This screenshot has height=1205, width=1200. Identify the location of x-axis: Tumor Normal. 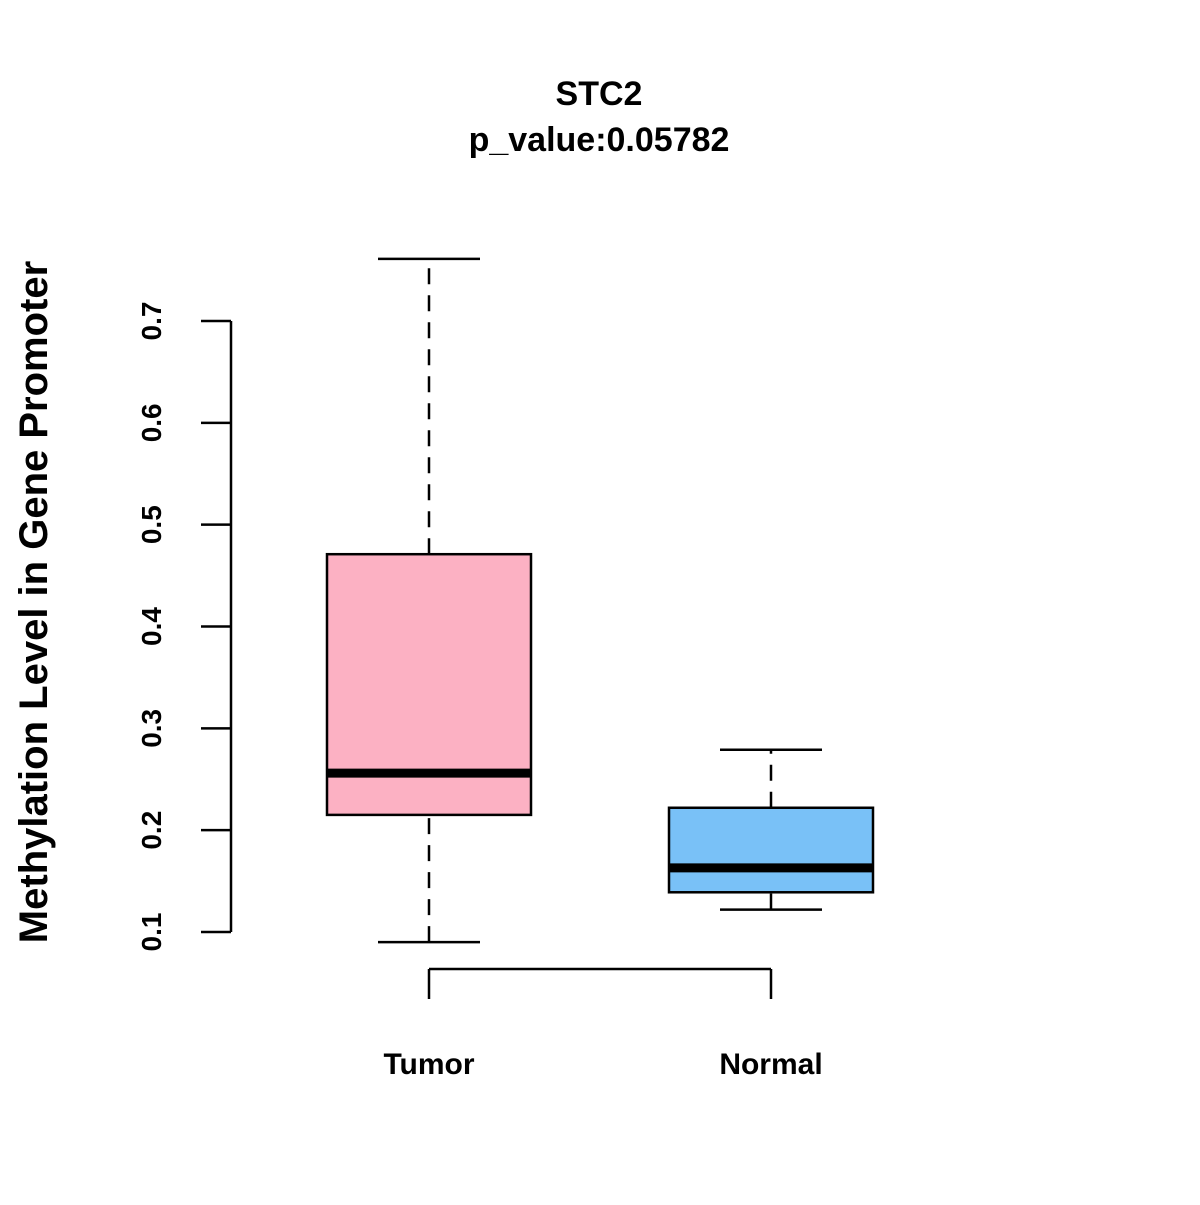
(603, 1024).